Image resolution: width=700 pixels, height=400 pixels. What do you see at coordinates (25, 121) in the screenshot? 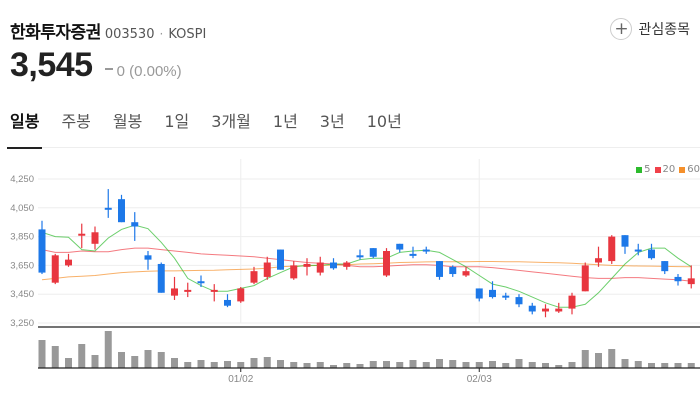
I see `tab-daily: 일봉` at bounding box center [25, 121].